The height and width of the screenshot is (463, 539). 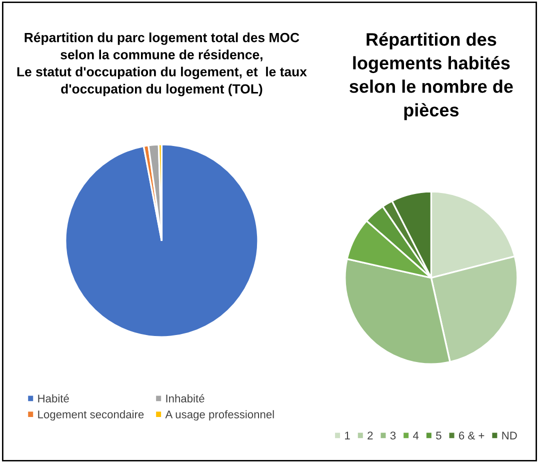 I want to click on legend-label: Habité, so click(x=53, y=398).